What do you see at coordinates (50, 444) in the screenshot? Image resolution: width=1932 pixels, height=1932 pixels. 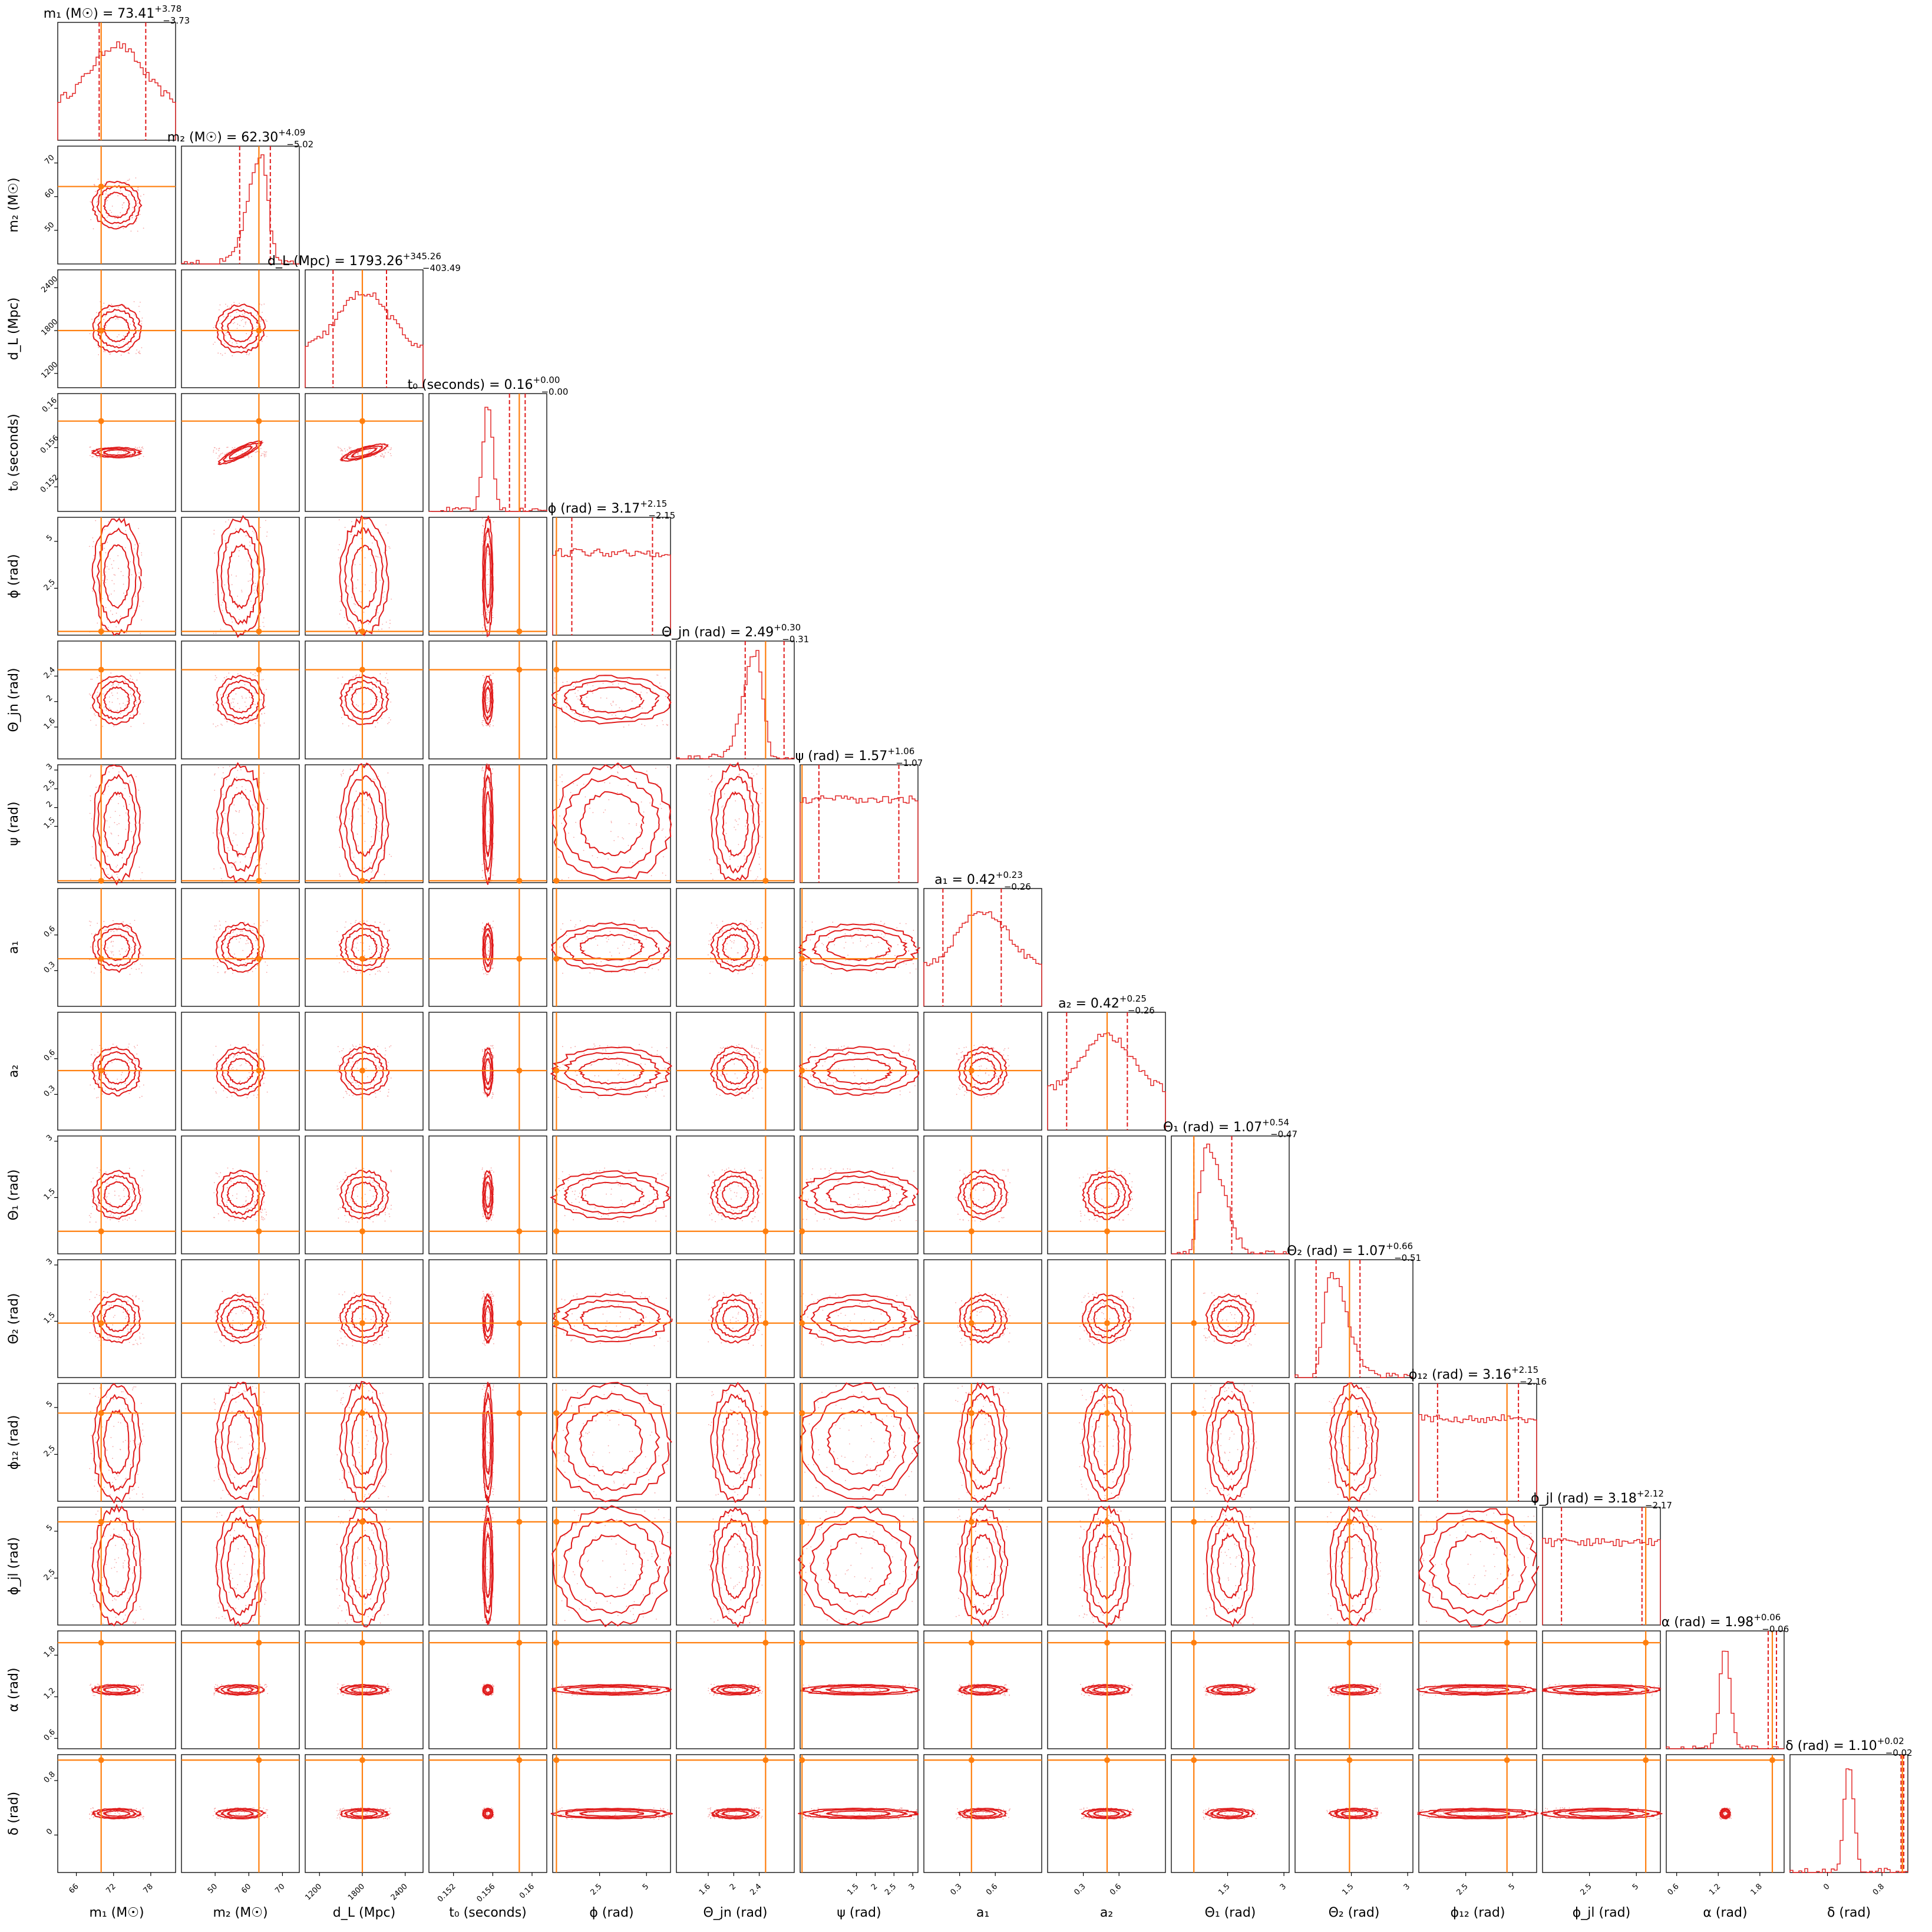 I see `y-tick-label: 0.156` at bounding box center [50, 444].